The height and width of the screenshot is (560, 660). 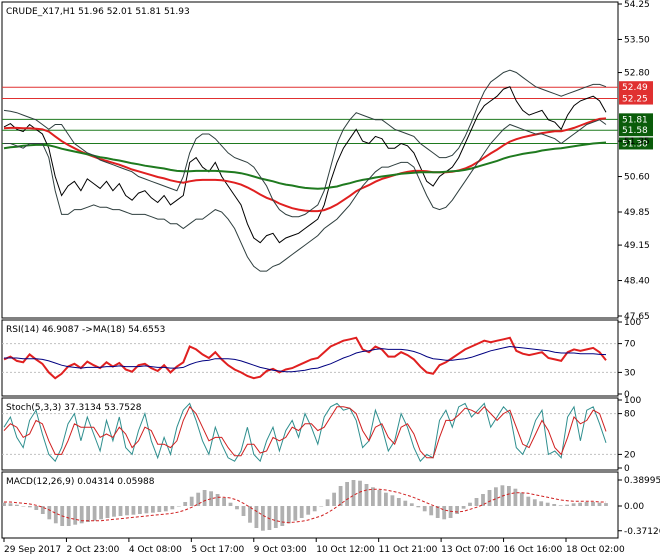 What do you see at coordinates (634, 507) in the screenshot?
I see `macd-tick-label-1: 0.00` at bounding box center [634, 507].